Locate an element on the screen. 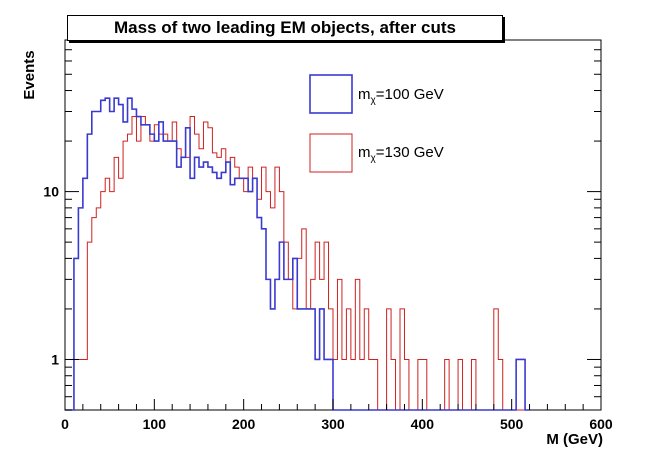 The height and width of the screenshot is (456, 672). y-axis-label: Events is located at coordinates (29, 74).